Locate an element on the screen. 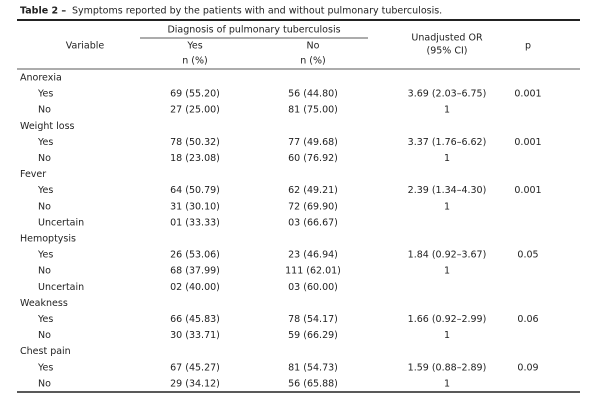  cell-no: 60 (76.92) is located at coordinates (313, 158).